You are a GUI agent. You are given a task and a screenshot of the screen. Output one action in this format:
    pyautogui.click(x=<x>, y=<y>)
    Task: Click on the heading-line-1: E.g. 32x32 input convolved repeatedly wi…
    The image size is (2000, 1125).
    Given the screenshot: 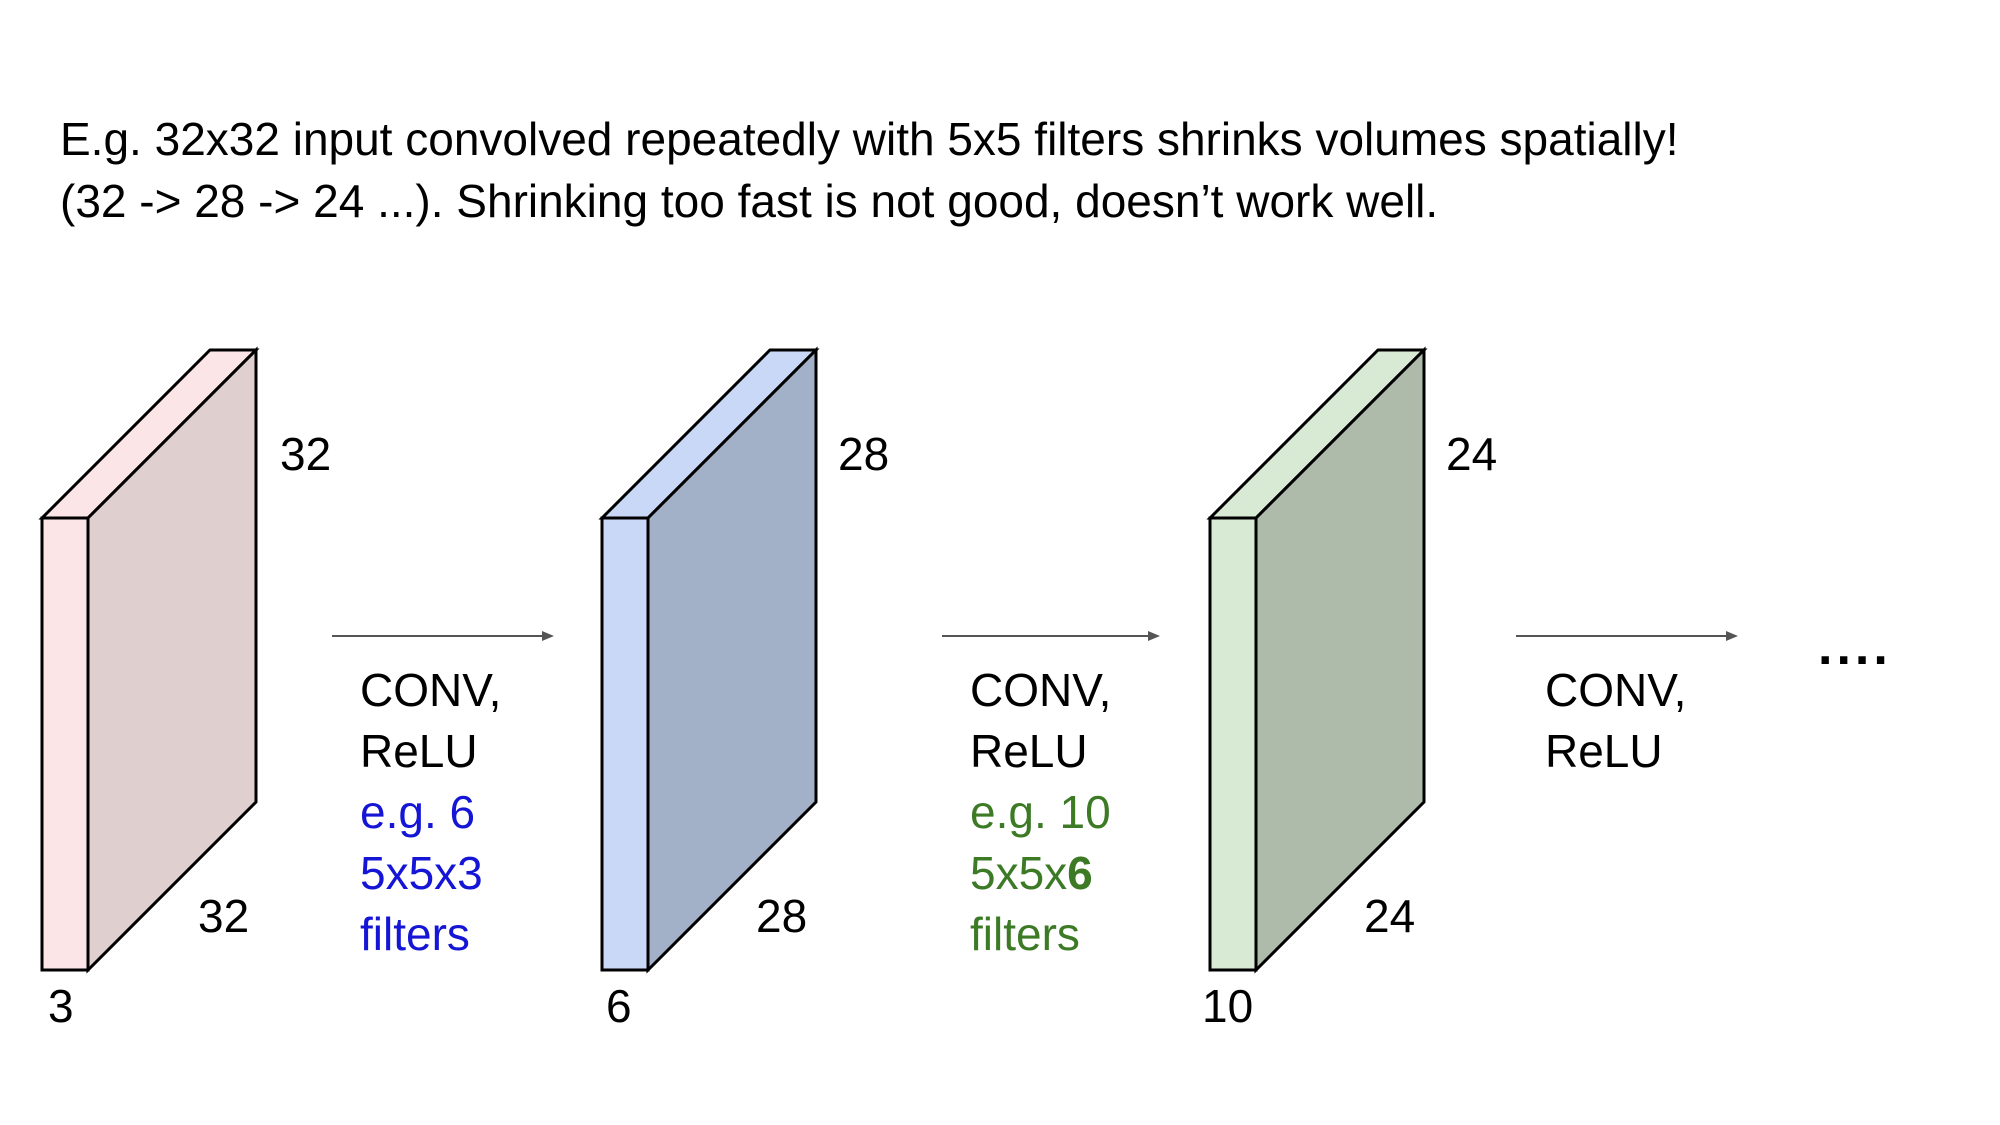 What is the action you would take?
    pyautogui.click(x=869, y=139)
    